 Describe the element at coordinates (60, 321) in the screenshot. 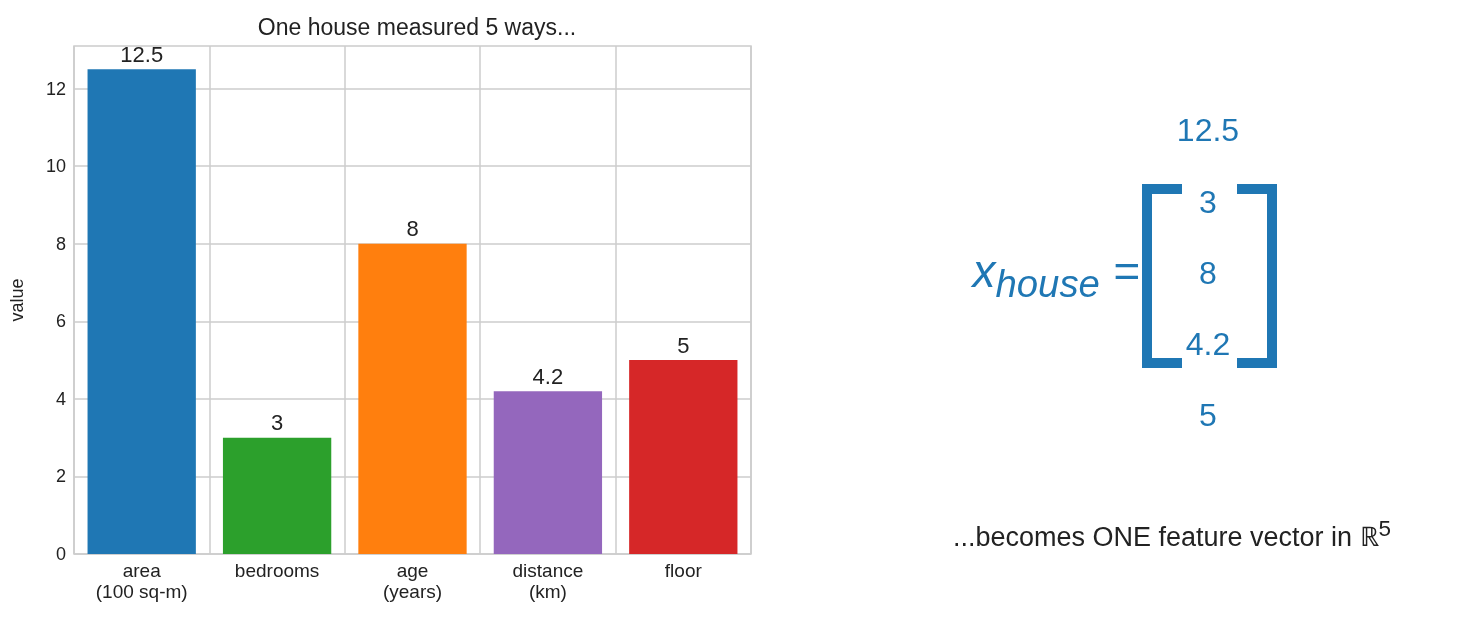

I see `y-tick-label: 6` at that location.